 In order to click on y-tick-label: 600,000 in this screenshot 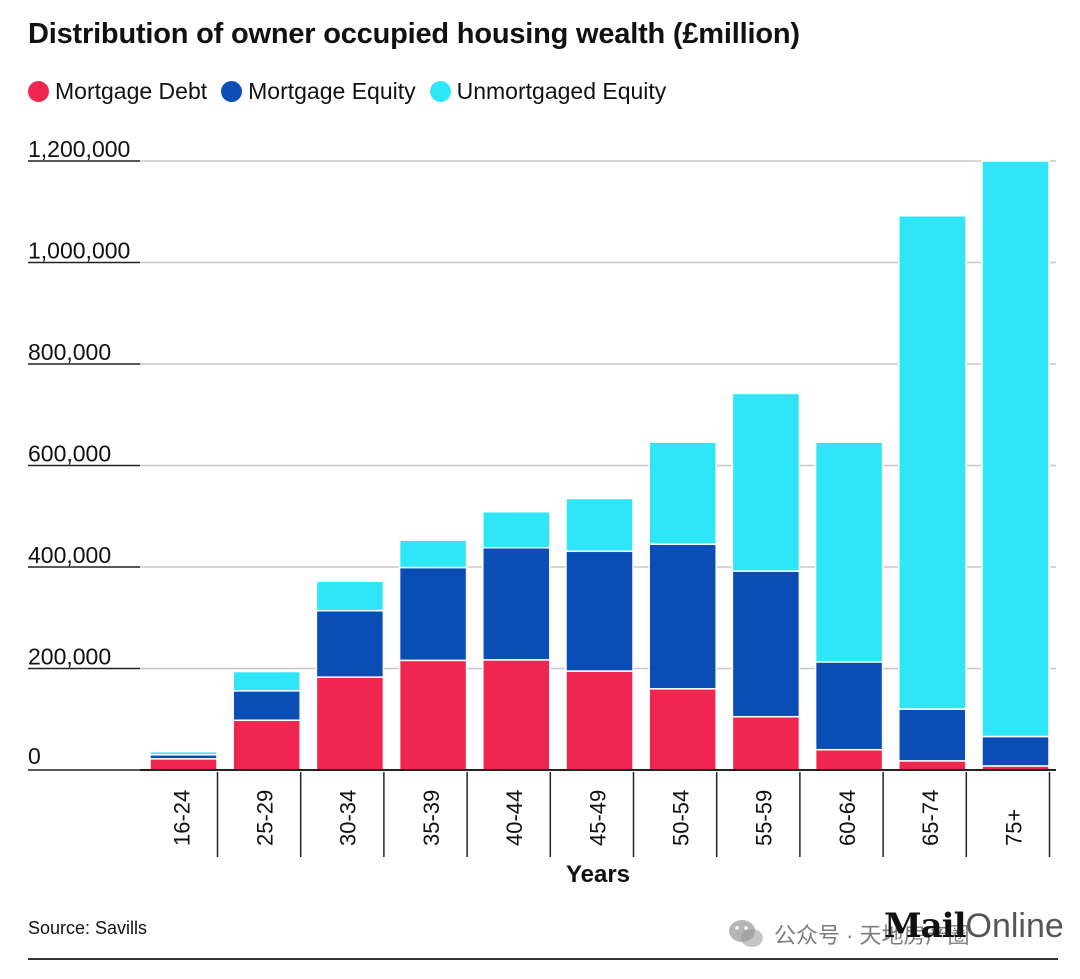, I will do `click(69, 454)`.